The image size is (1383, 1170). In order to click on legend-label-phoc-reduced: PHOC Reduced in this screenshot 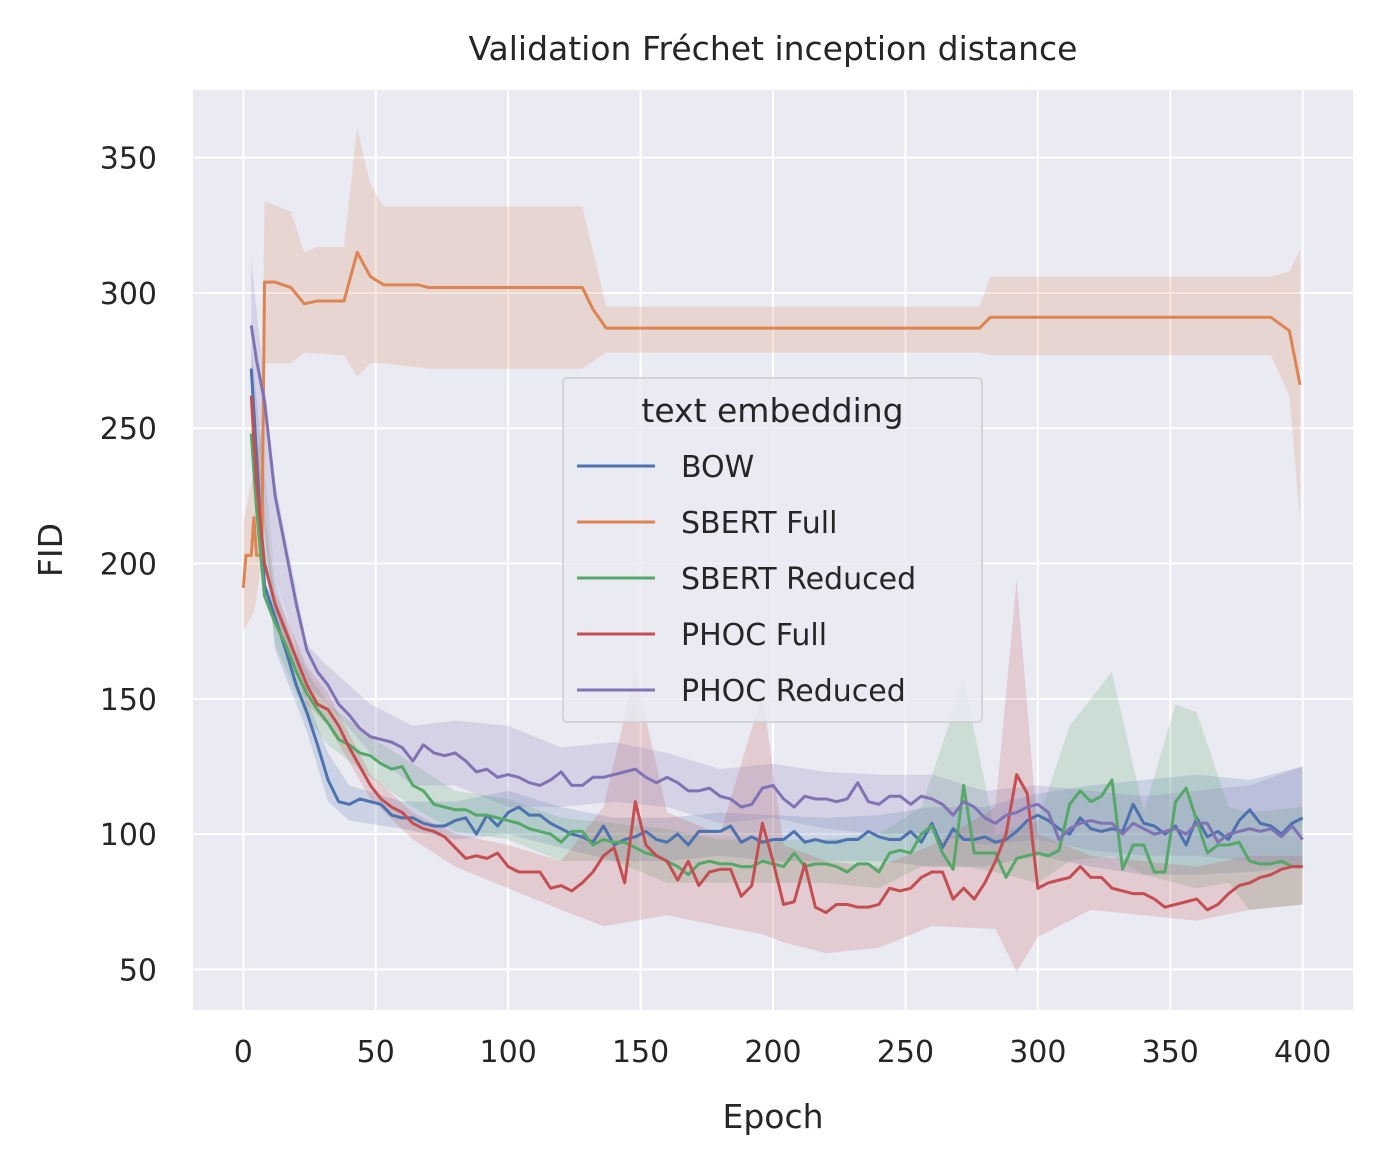, I will do `click(793, 691)`.